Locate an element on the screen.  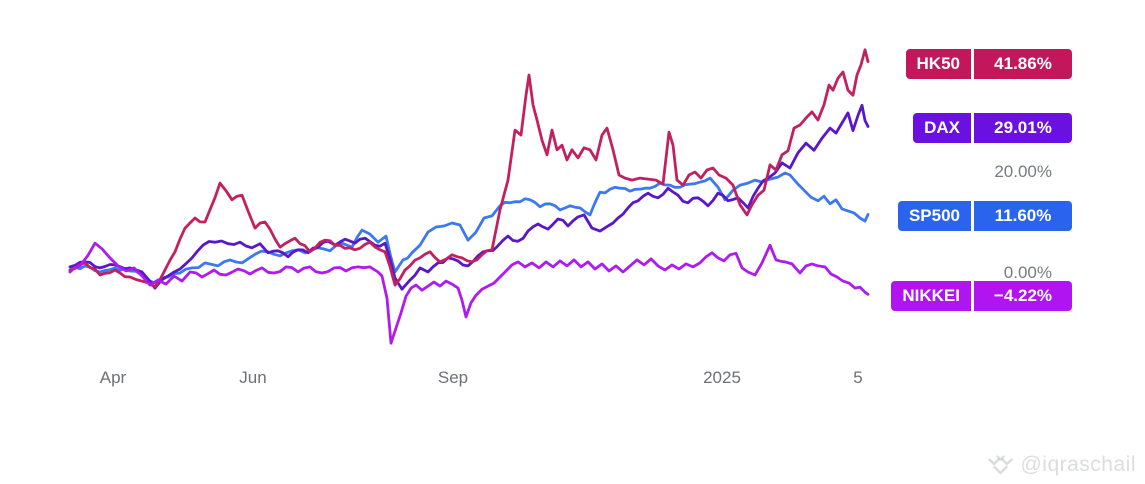
watermark-handle: @iqraschail is located at coordinates (1078, 464).